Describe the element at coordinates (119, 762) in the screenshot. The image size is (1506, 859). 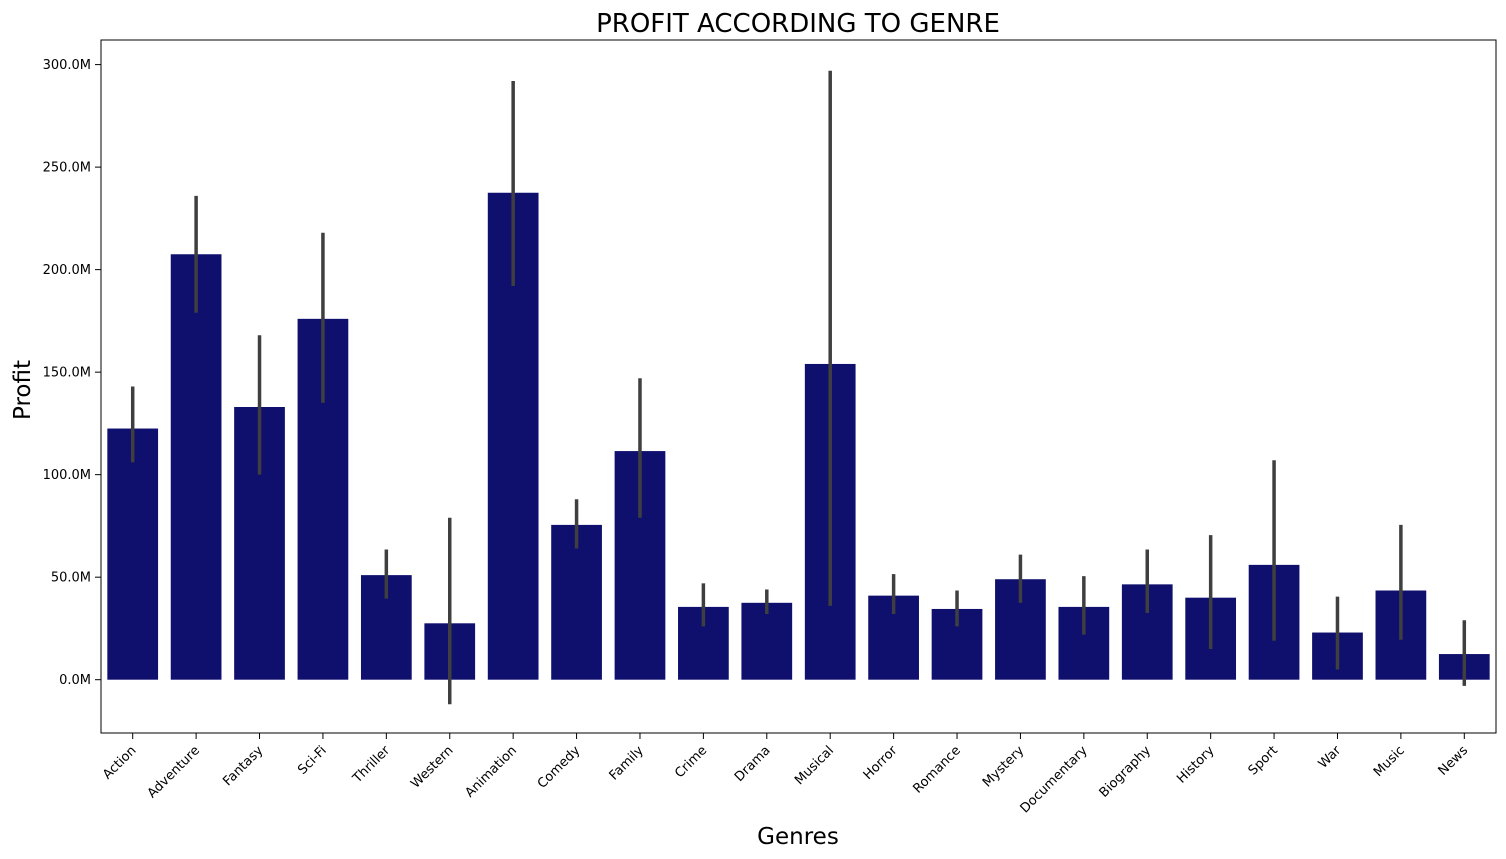
I see `x-tick-label: Action` at that location.